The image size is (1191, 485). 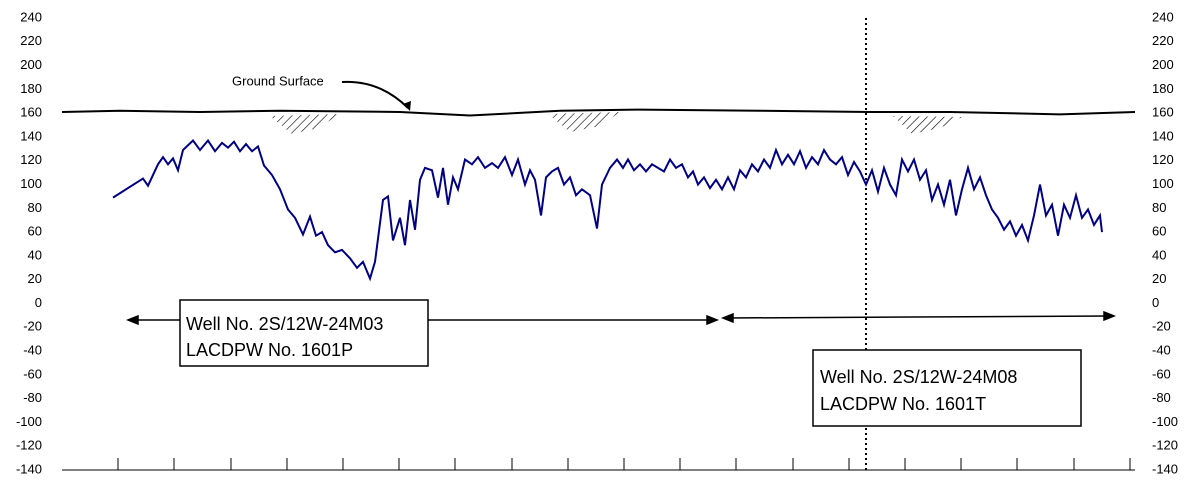 I want to click on y2-tick-label: 240, so click(x=1163, y=16).